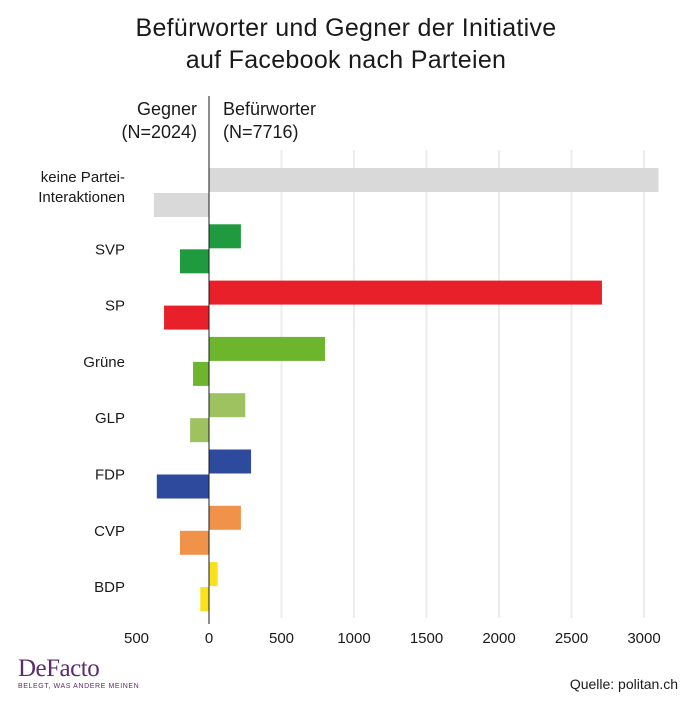 The width and height of the screenshot is (692, 707). I want to click on category-label-0-line-0: keine Partei-, so click(83, 177).